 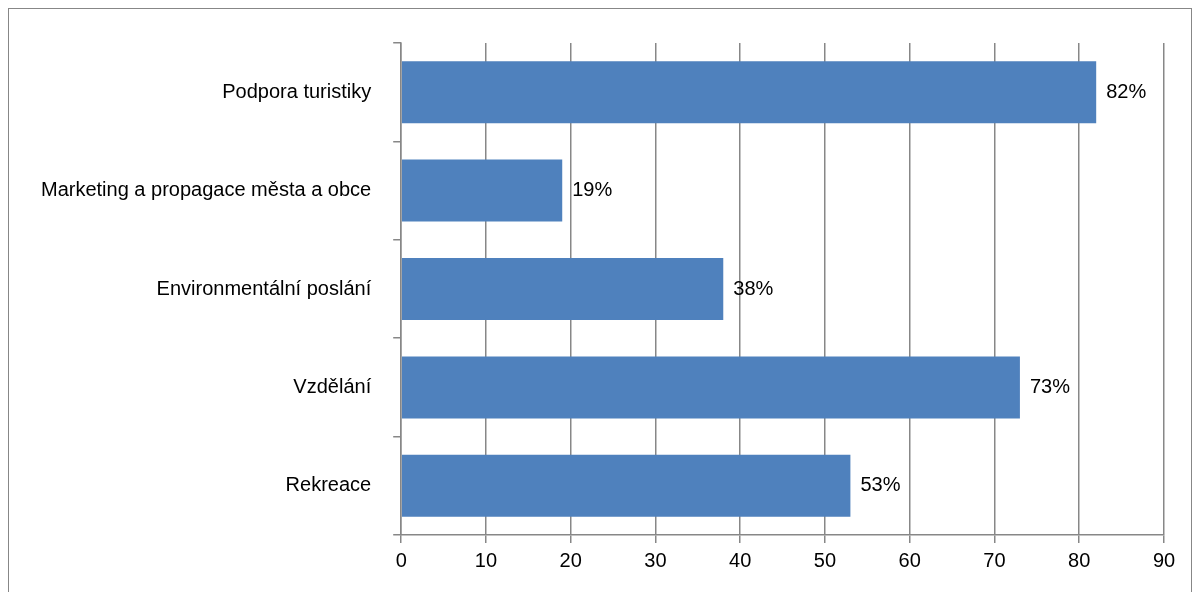 I want to click on data-label: 82%, so click(x=1126, y=90).